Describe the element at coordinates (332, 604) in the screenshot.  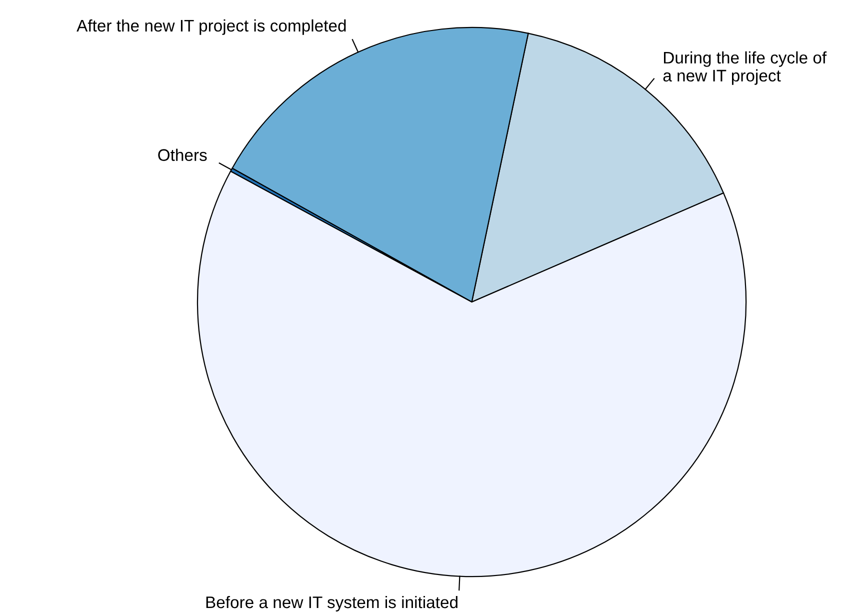
I see `slice-label: Before a new IT system is initiated` at that location.